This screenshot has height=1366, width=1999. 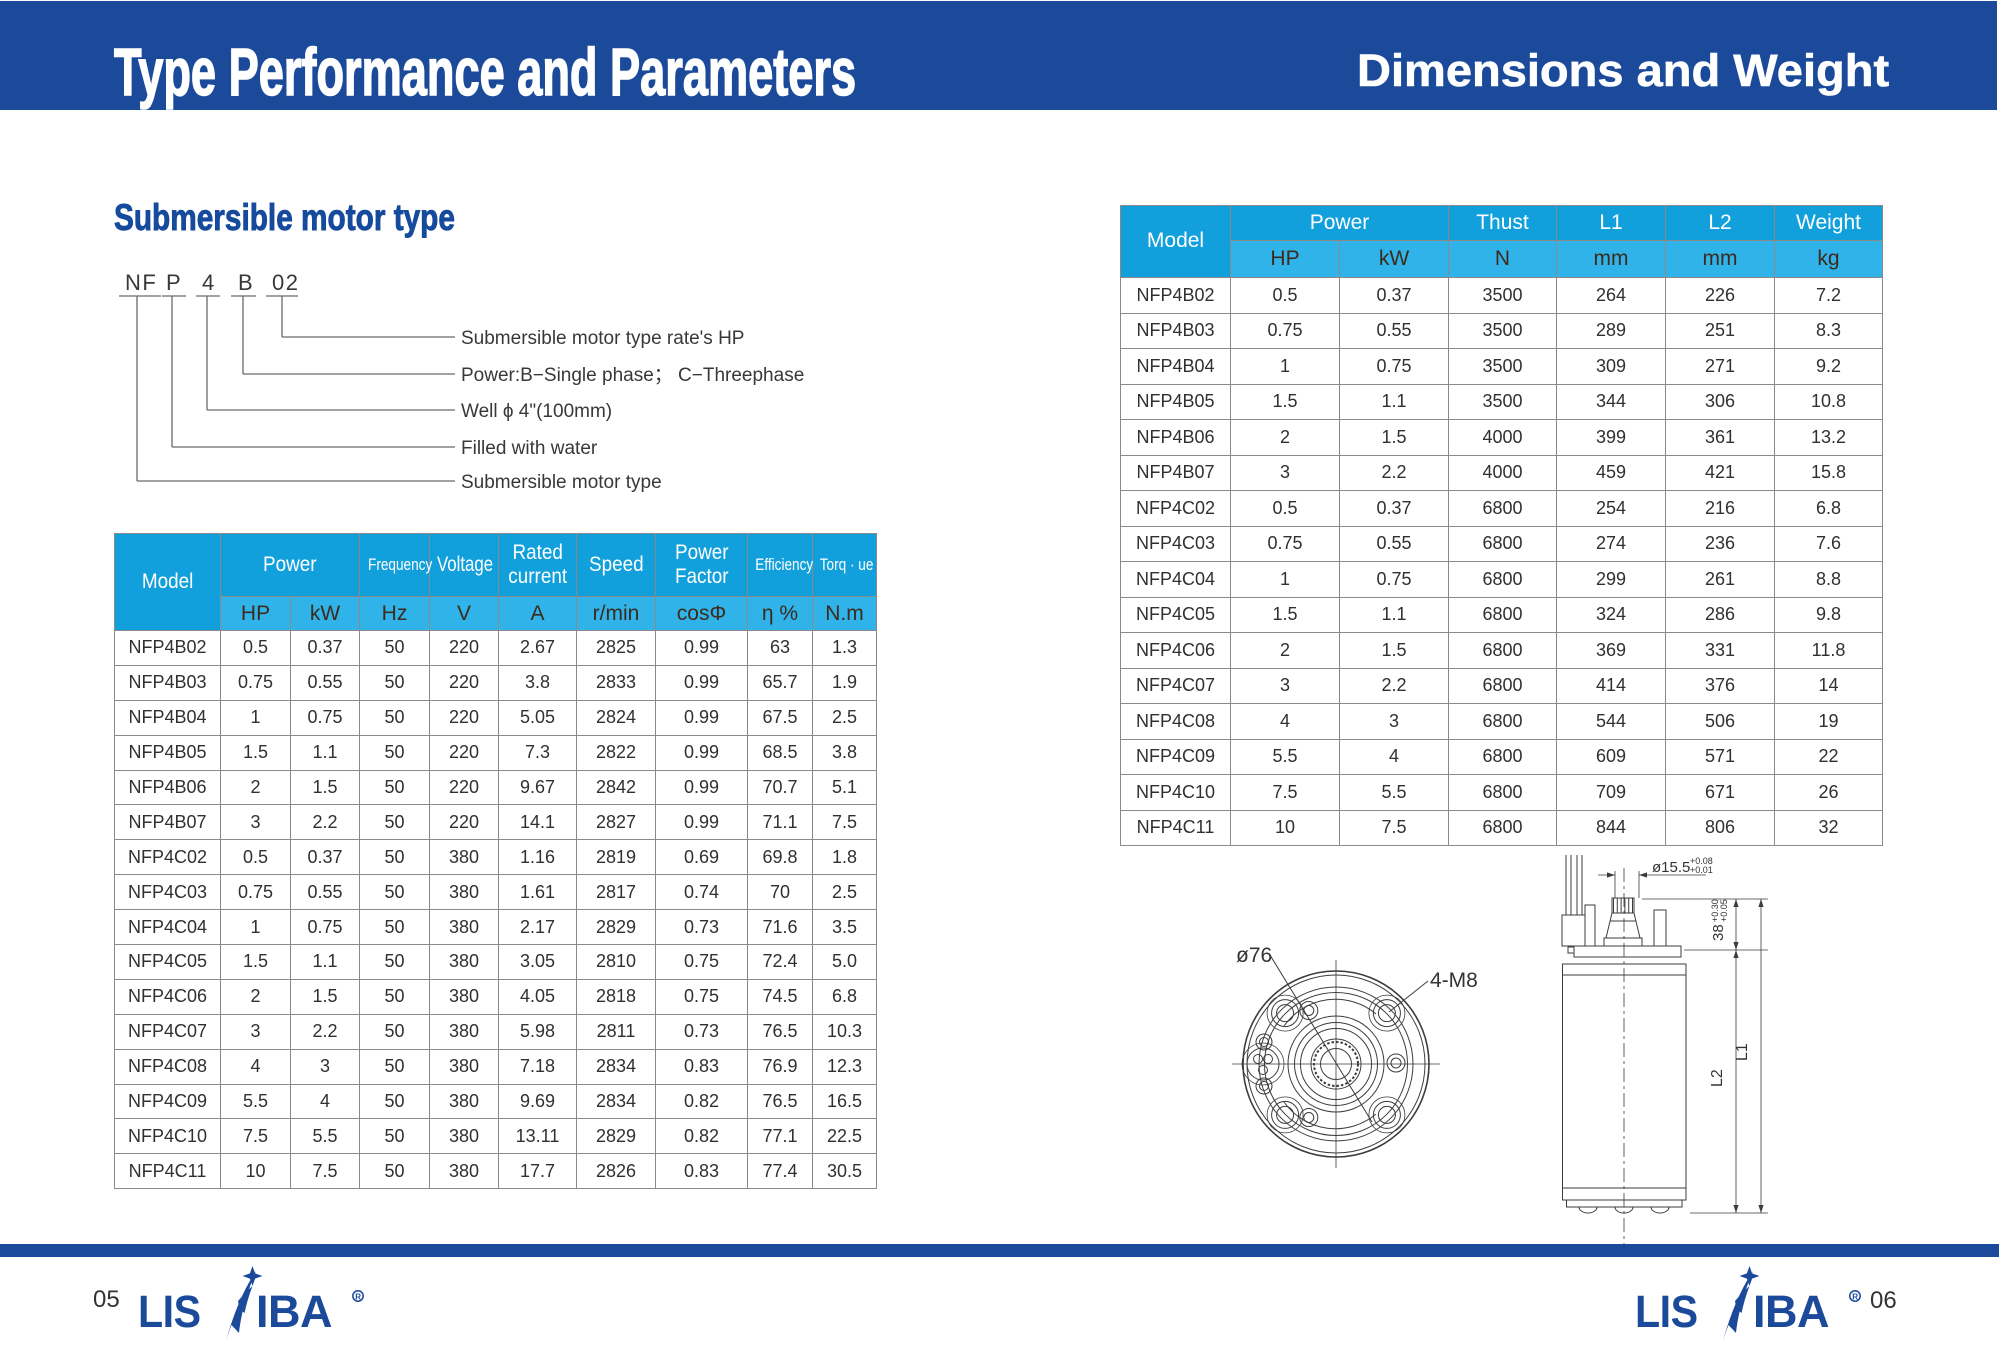 What do you see at coordinates (1254, 955) in the screenshot?
I see `svg-text: ø76` at bounding box center [1254, 955].